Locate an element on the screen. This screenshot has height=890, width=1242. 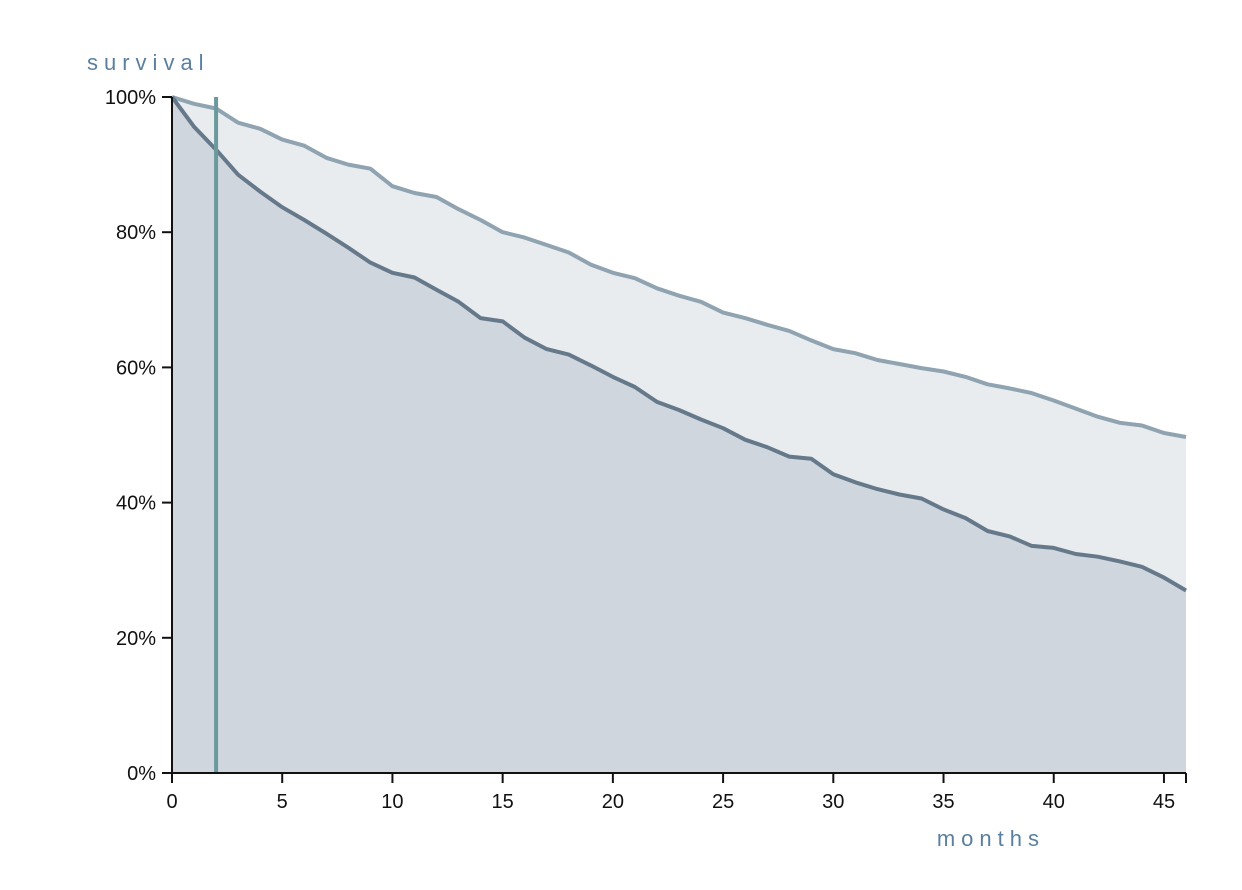
y-tick-label: 40% is located at coordinates (136, 504).